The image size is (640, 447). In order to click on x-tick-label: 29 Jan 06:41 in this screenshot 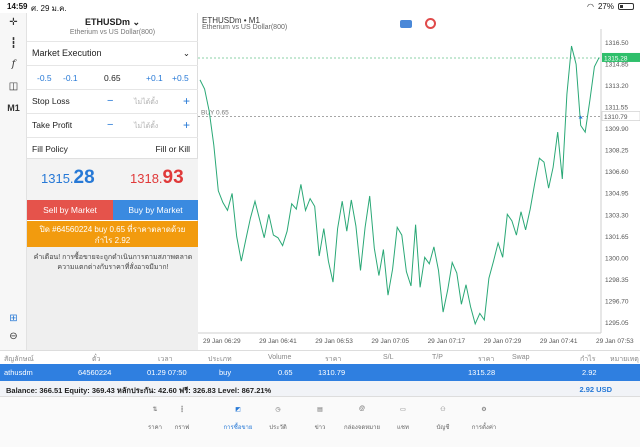, I will do `click(278, 341)`.